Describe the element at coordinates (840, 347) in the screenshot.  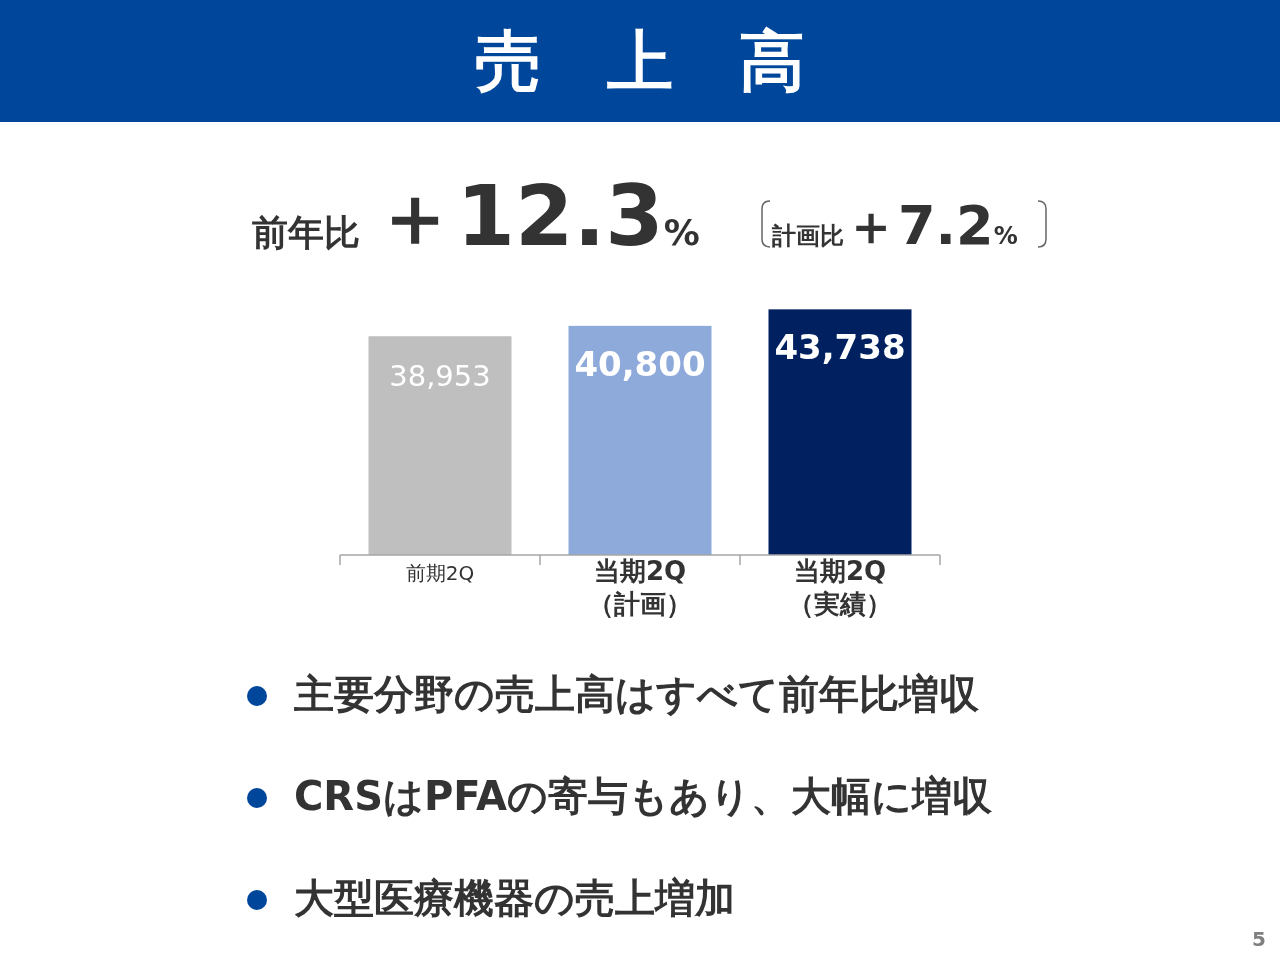
I see `data-label: 43,738` at that location.